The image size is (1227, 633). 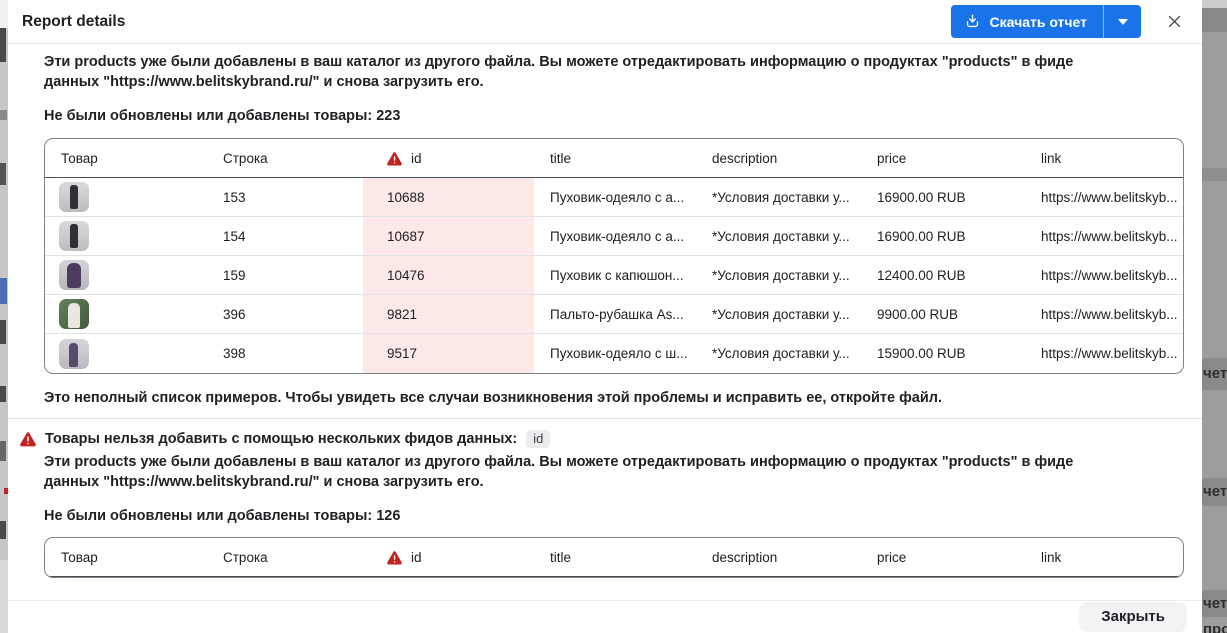 I want to click on cell-price: 9900.00 RUB, so click(x=943, y=314).